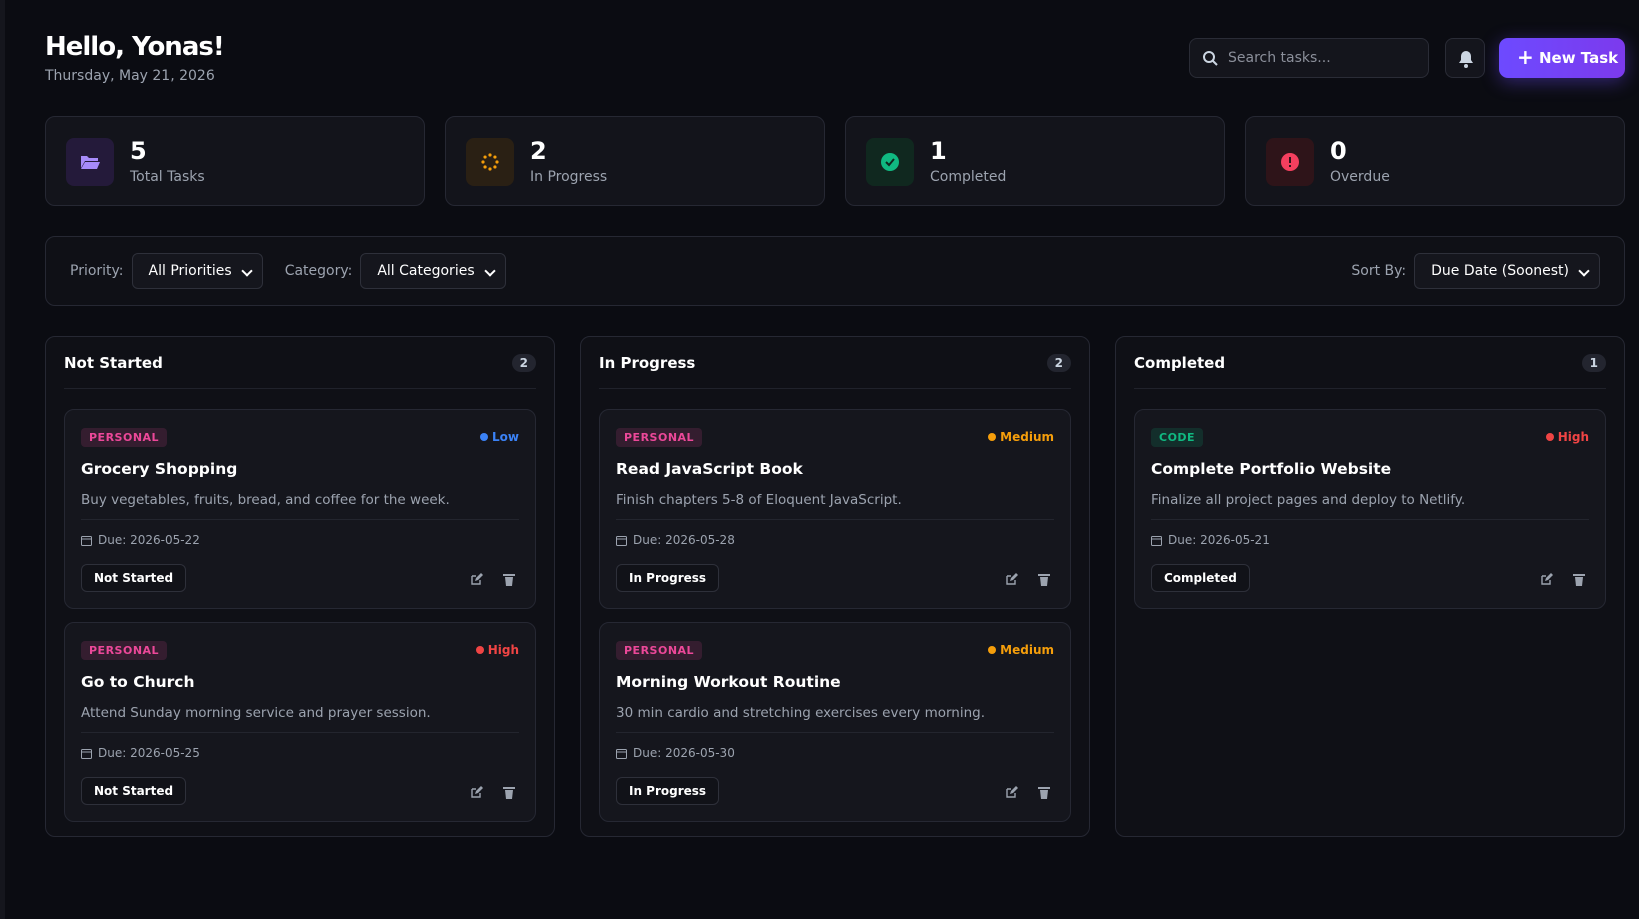 This screenshot has width=1639, height=919. What do you see at coordinates (318, 271) in the screenshot?
I see `category-label: Category:` at bounding box center [318, 271].